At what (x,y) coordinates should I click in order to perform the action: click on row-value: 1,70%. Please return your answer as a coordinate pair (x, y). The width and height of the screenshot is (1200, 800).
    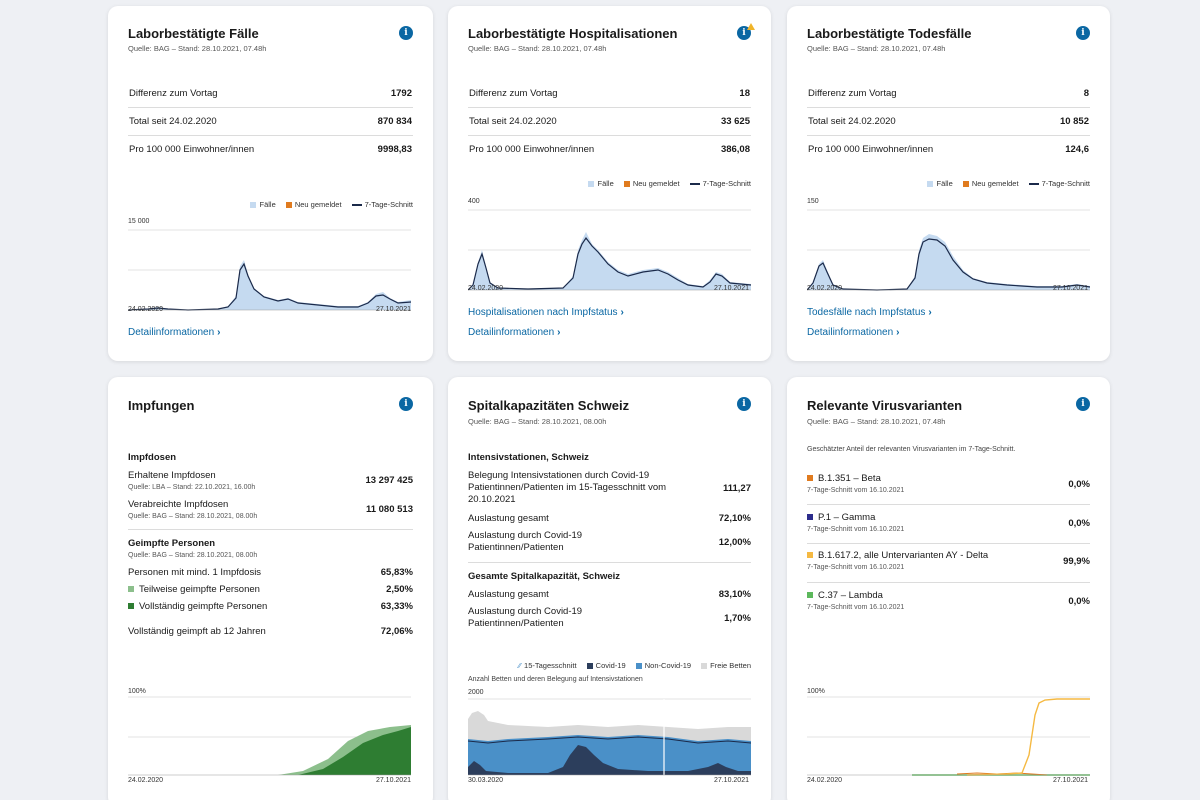
    Looking at the image, I should click on (737, 618).